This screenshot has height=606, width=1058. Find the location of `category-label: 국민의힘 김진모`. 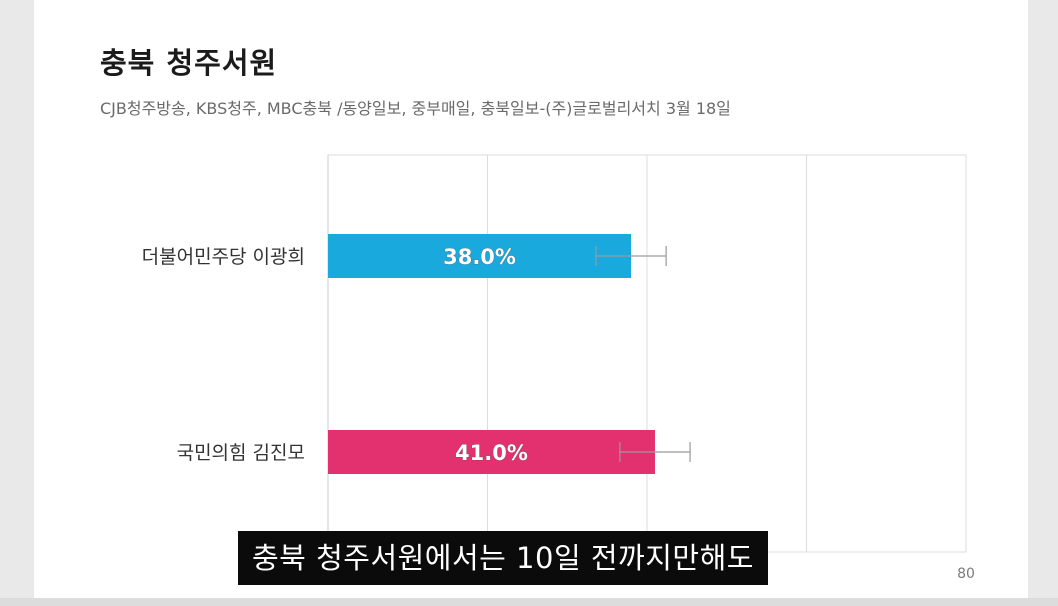

category-label: 국민의힘 김진모 is located at coordinates (241, 453).